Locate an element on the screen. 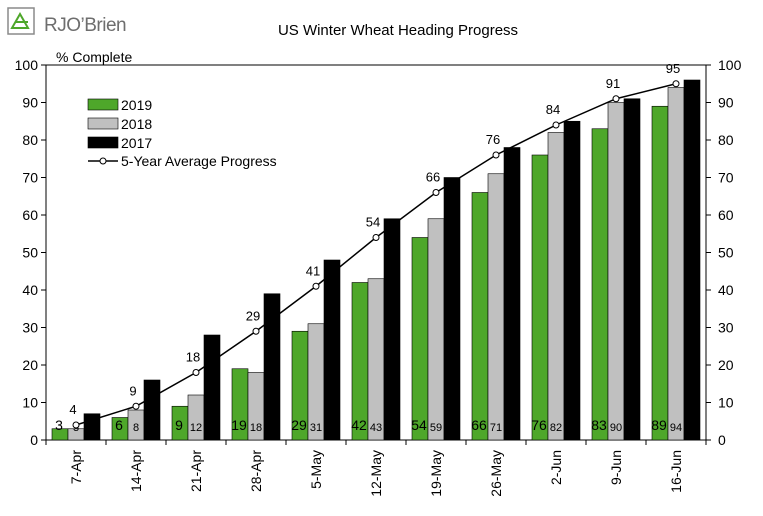  data-label-2019: 3 is located at coordinates (59, 425).